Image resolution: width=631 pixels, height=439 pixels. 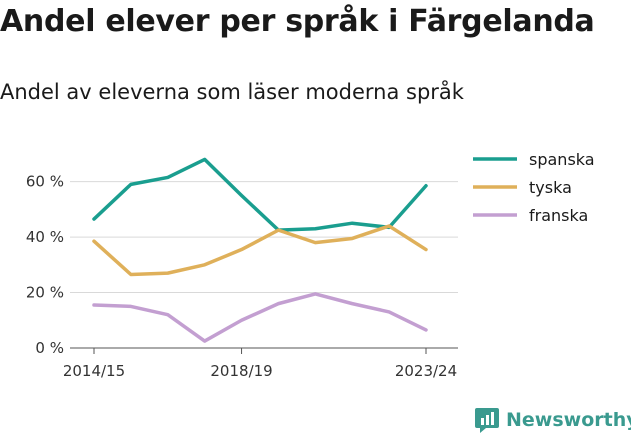 I want to click on chart-title: Andel elever per språk i Färgelanda, so click(x=297, y=21).